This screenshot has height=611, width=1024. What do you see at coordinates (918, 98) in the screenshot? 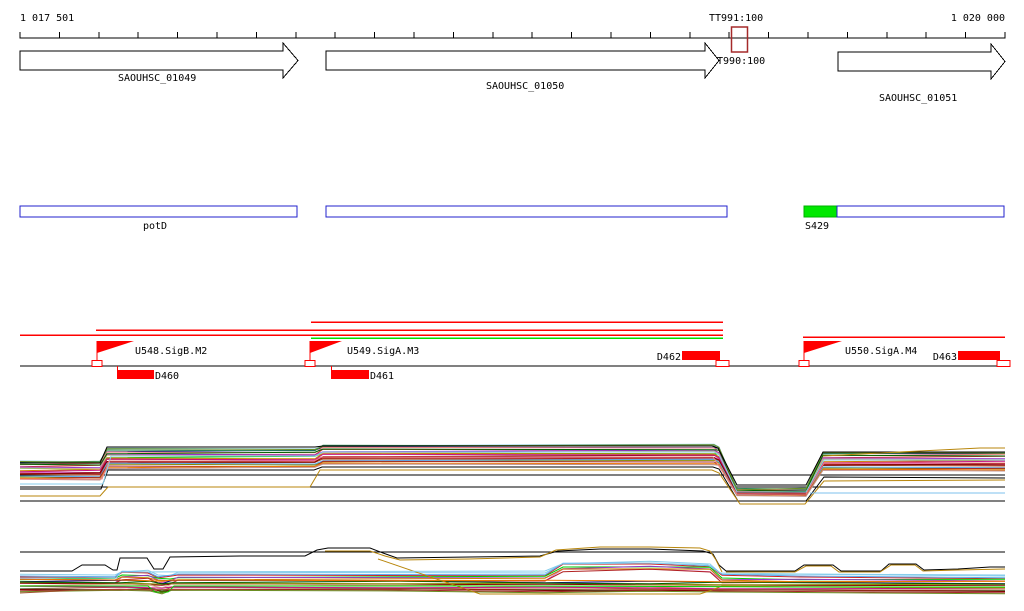
I see `gene-label: SAOUHSC_01051` at bounding box center [918, 98].